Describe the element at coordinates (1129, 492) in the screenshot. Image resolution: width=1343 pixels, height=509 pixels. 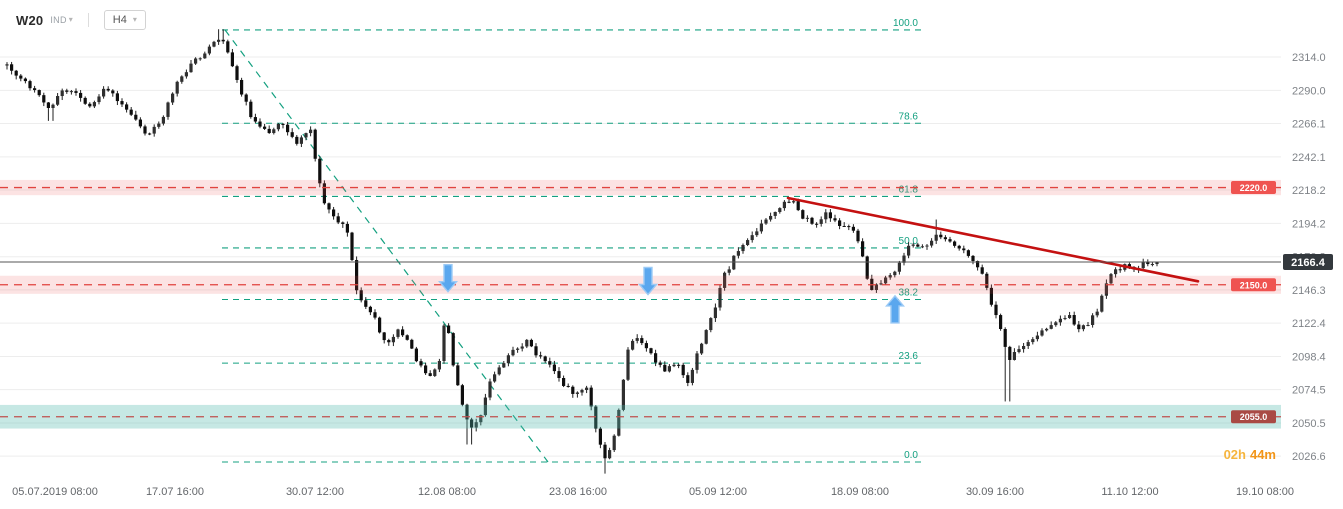
I see `time-axis-label: 11.10 12:00` at that location.